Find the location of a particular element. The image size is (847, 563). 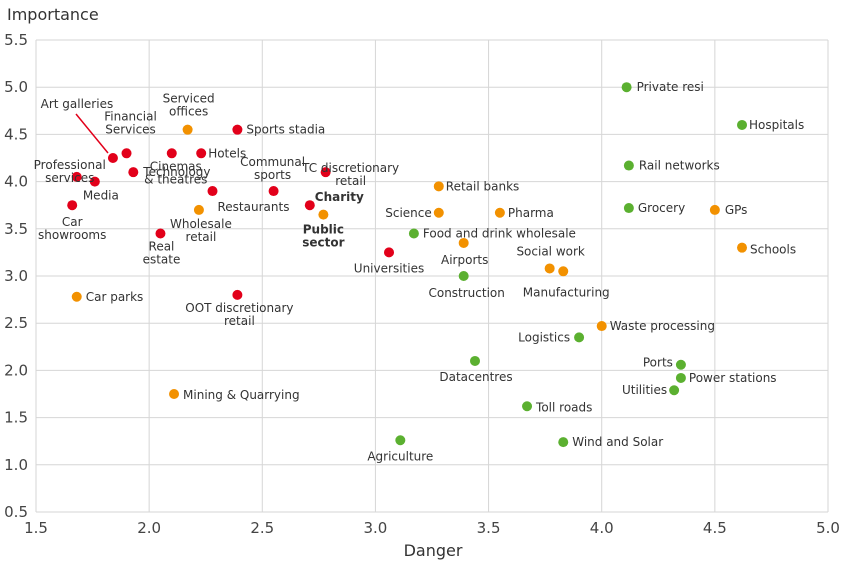

label-universities: Universities is located at coordinates (389, 268).